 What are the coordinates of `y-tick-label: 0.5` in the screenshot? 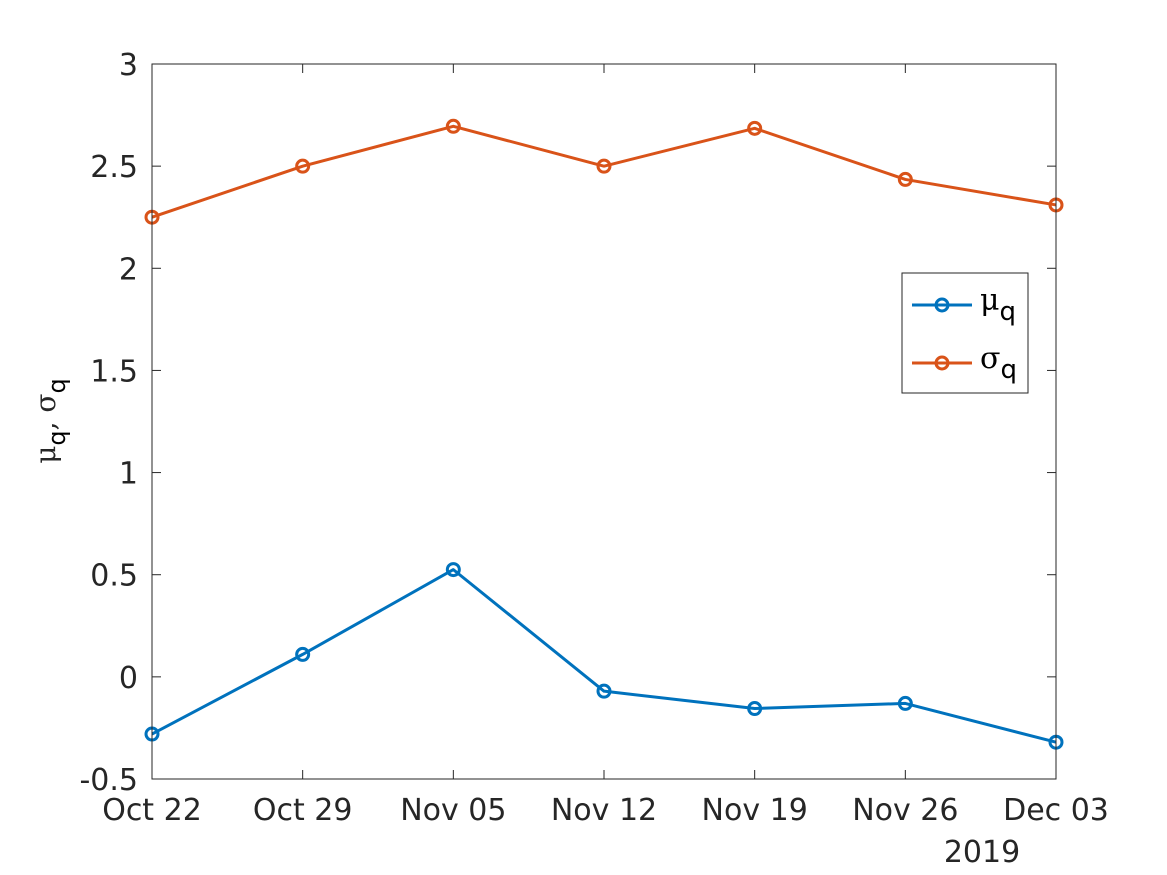 It's located at (114, 576).